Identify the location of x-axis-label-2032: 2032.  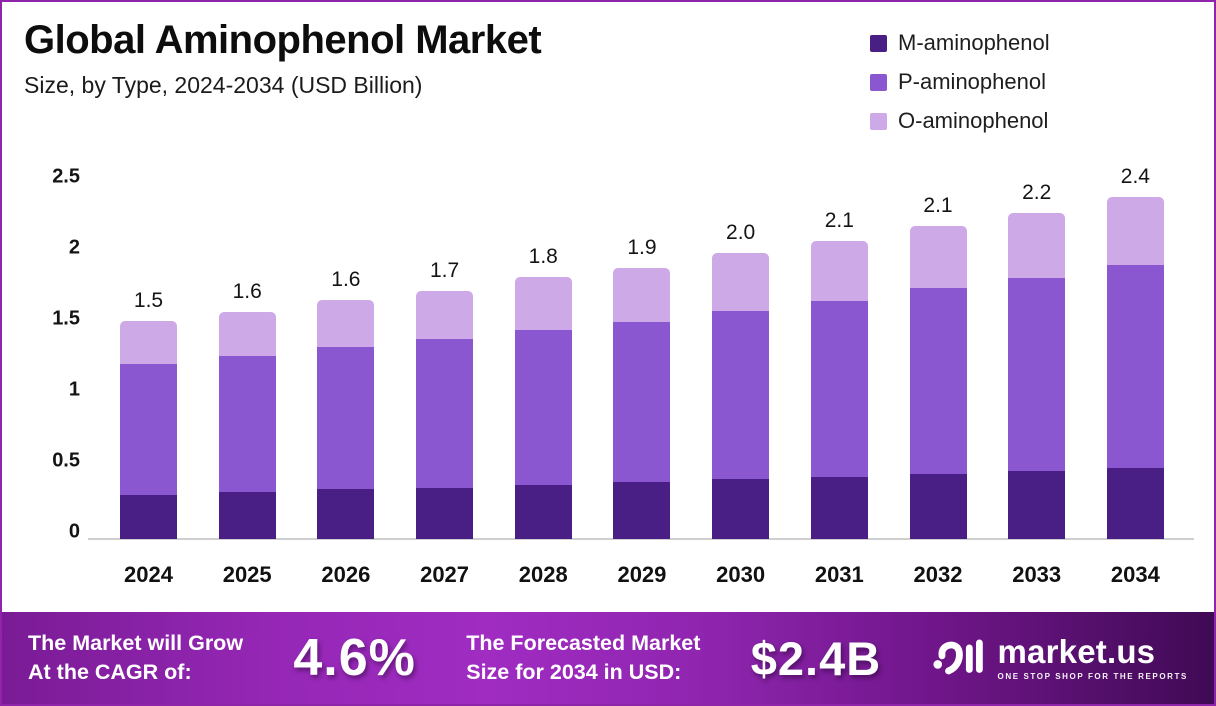
(938, 574).